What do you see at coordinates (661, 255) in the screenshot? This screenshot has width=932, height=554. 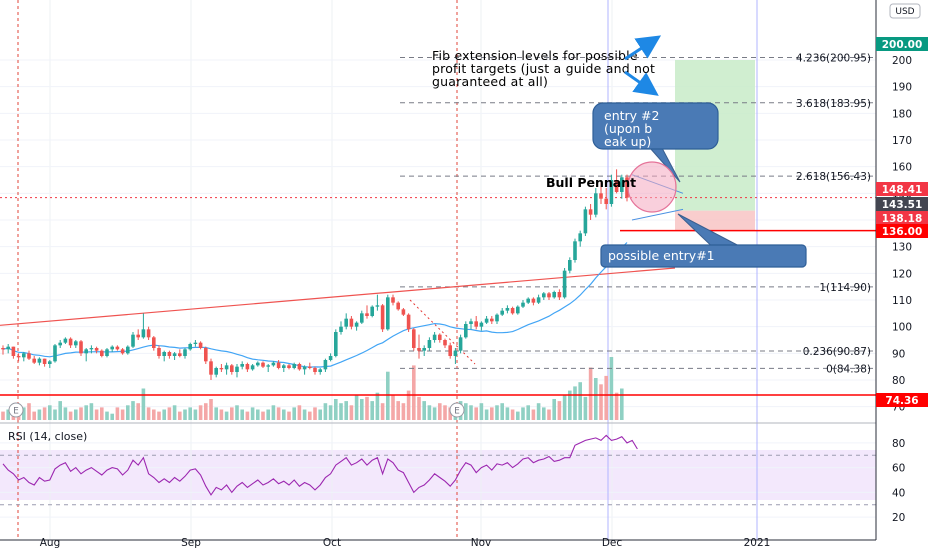 I see `entry1-label: possible entry#1` at bounding box center [661, 255].